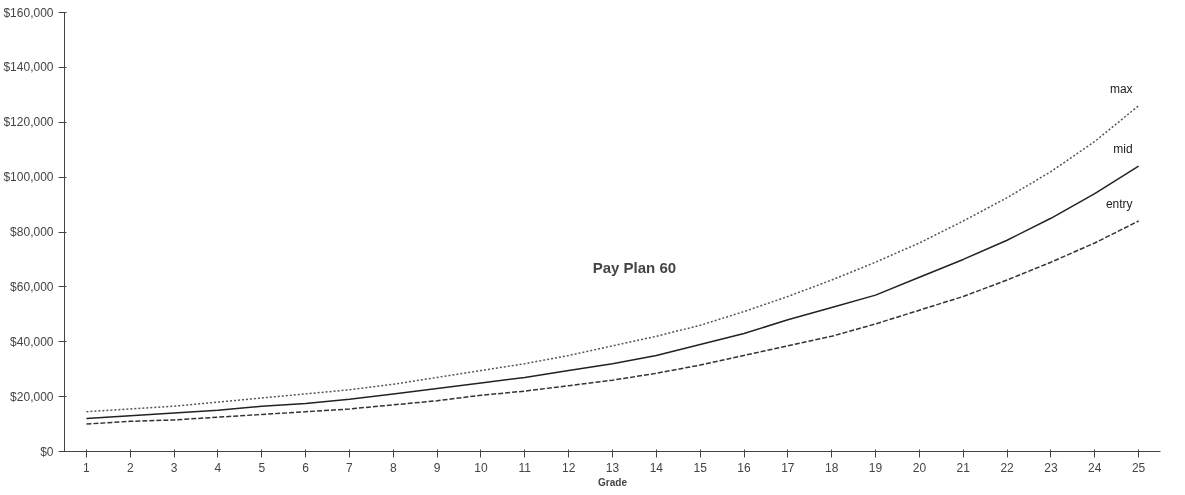 The height and width of the screenshot is (495, 1185). What do you see at coordinates (1095, 467) in the screenshot?
I see `x-tick-label: 24` at bounding box center [1095, 467].